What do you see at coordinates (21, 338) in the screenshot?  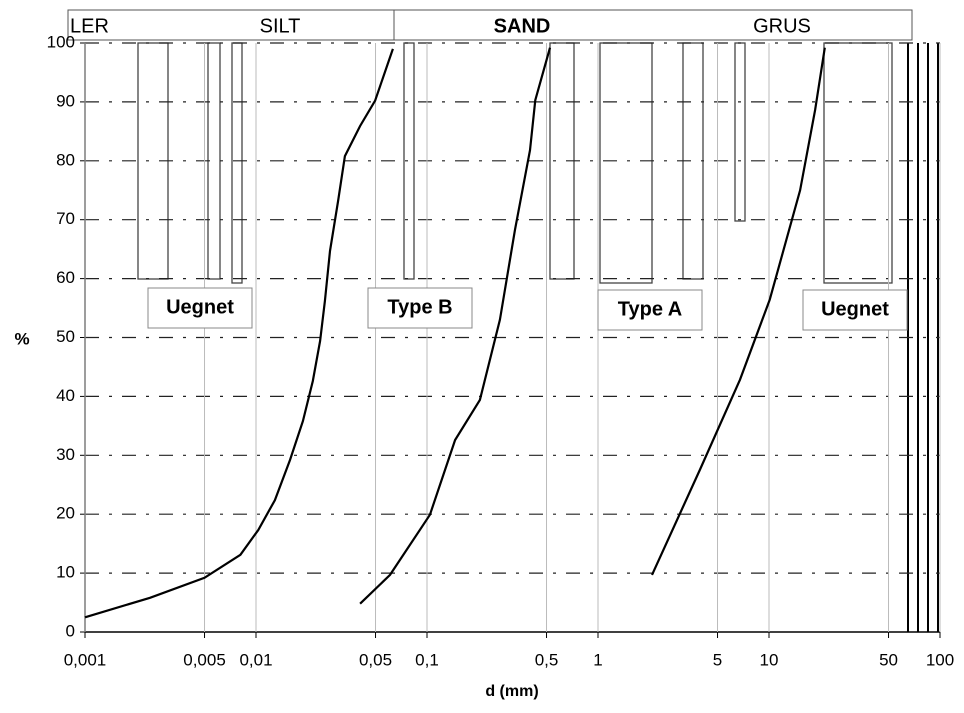 I see `y-axis-label: %` at bounding box center [21, 338].